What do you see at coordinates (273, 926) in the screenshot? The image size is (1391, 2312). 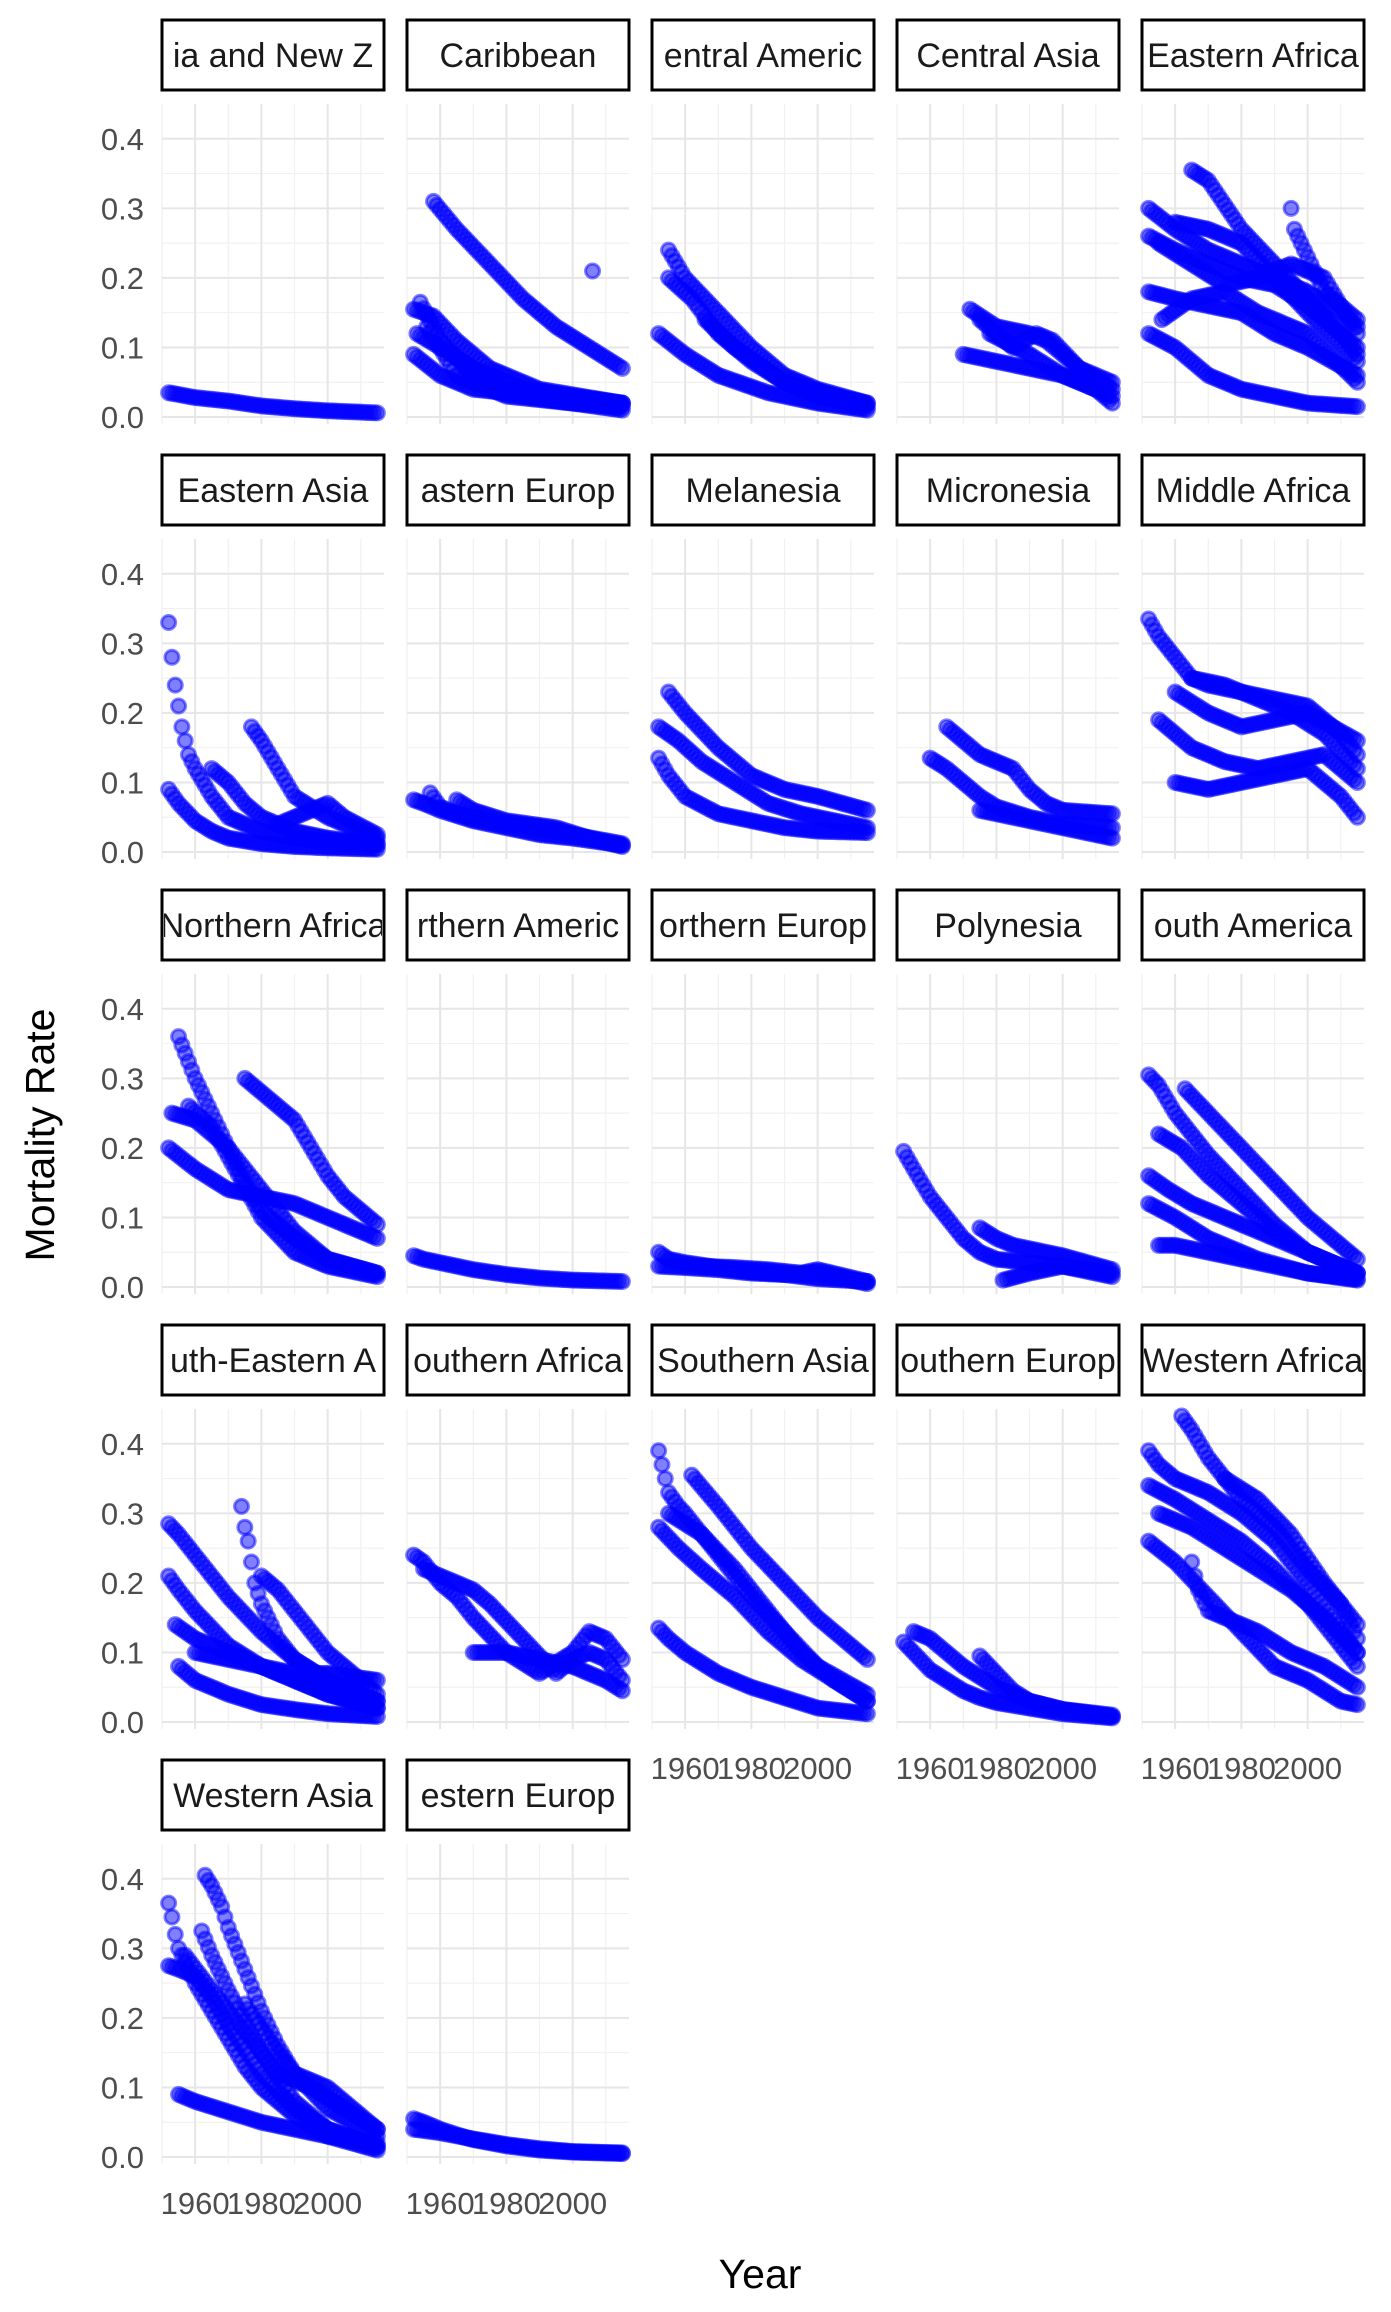 I see `facet-strip-label: Northern Africa` at bounding box center [273, 926].